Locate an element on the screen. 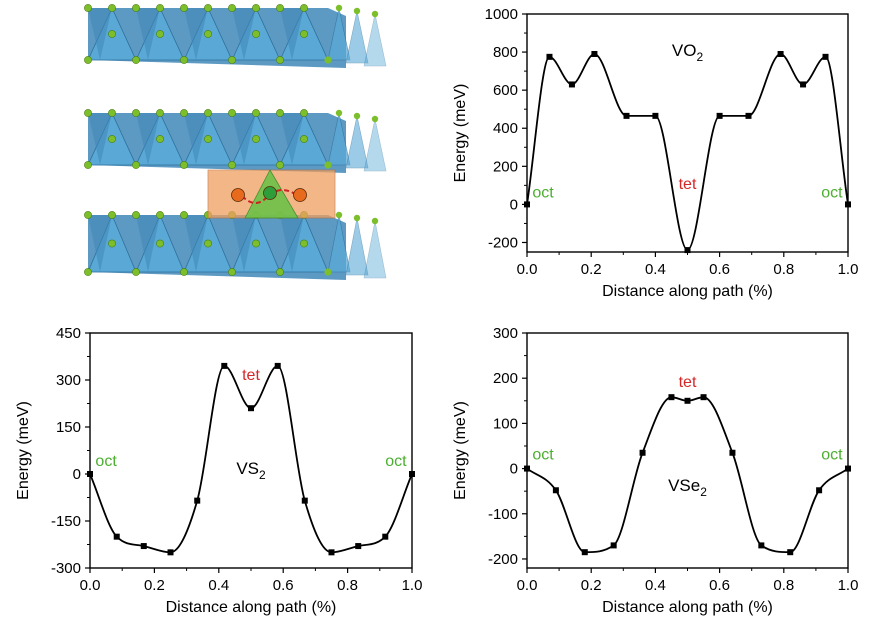 The image size is (873, 635). y-tick-label: 100 is located at coordinates (505, 423).